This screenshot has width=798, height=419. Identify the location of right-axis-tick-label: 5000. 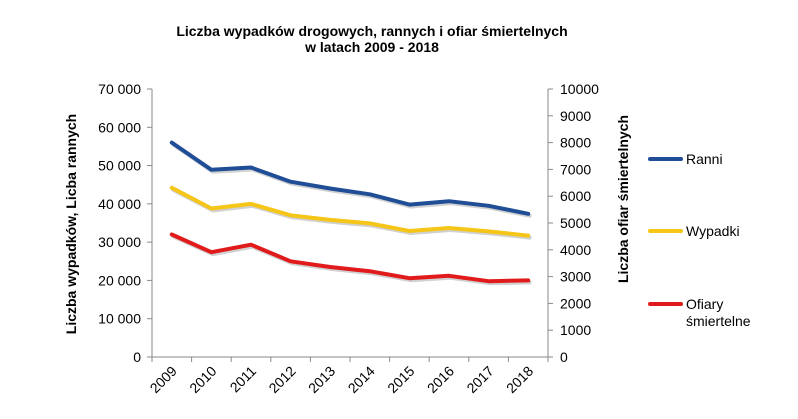
(575, 223).